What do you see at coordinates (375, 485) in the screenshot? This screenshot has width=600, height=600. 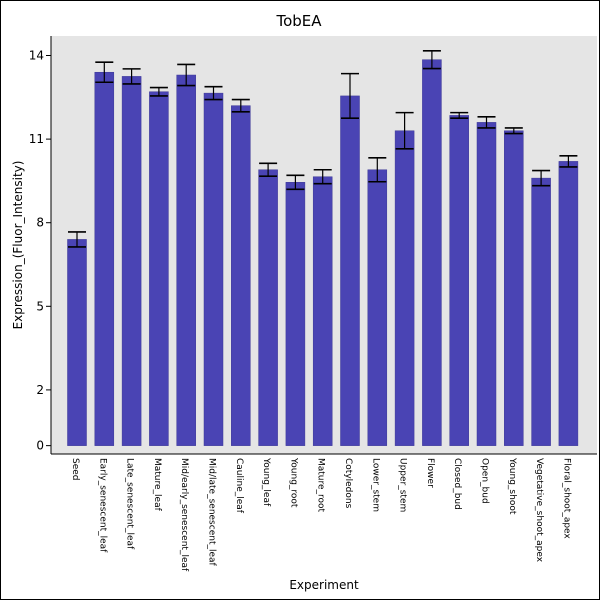 I see `x-tick-label: Lower_stem` at bounding box center [375, 485].